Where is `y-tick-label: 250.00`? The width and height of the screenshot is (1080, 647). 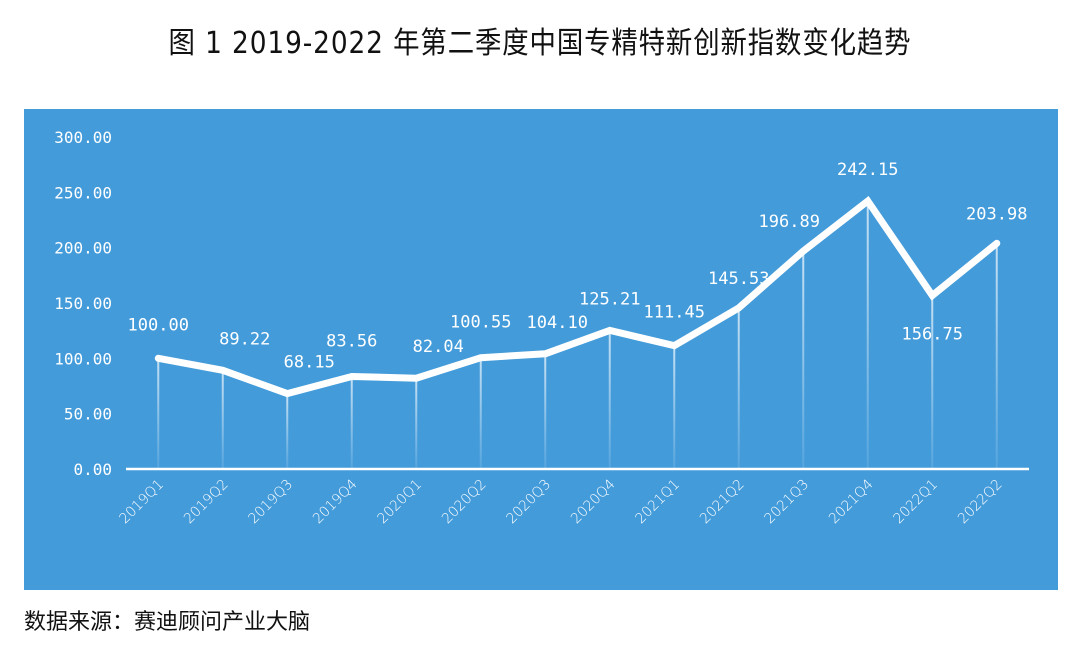
y-tick-label: 250.00 is located at coordinates (83, 192).